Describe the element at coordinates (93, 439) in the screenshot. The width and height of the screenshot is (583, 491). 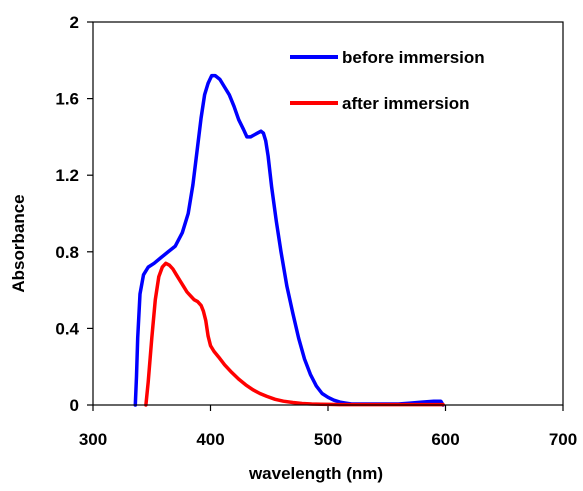
I see `x-tick-label: 300` at that location.